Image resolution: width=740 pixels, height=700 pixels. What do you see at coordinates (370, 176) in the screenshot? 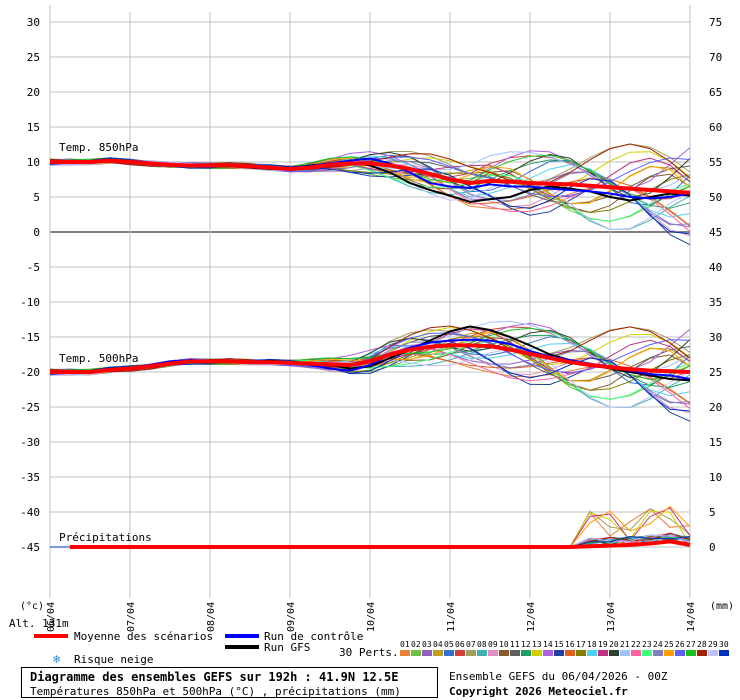
I see `series-t850-mean` at bounding box center [370, 176].